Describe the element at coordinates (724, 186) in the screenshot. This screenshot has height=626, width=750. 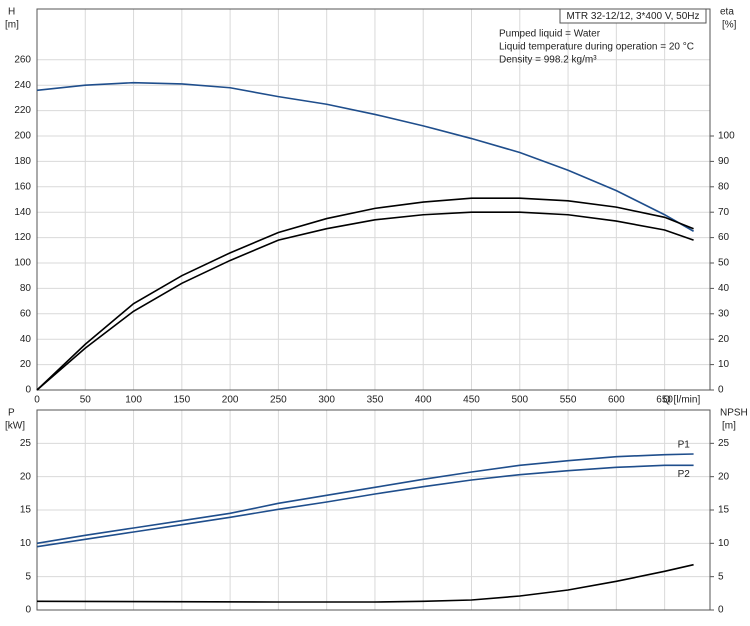
I see `y2-tick-label: 80` at that location.